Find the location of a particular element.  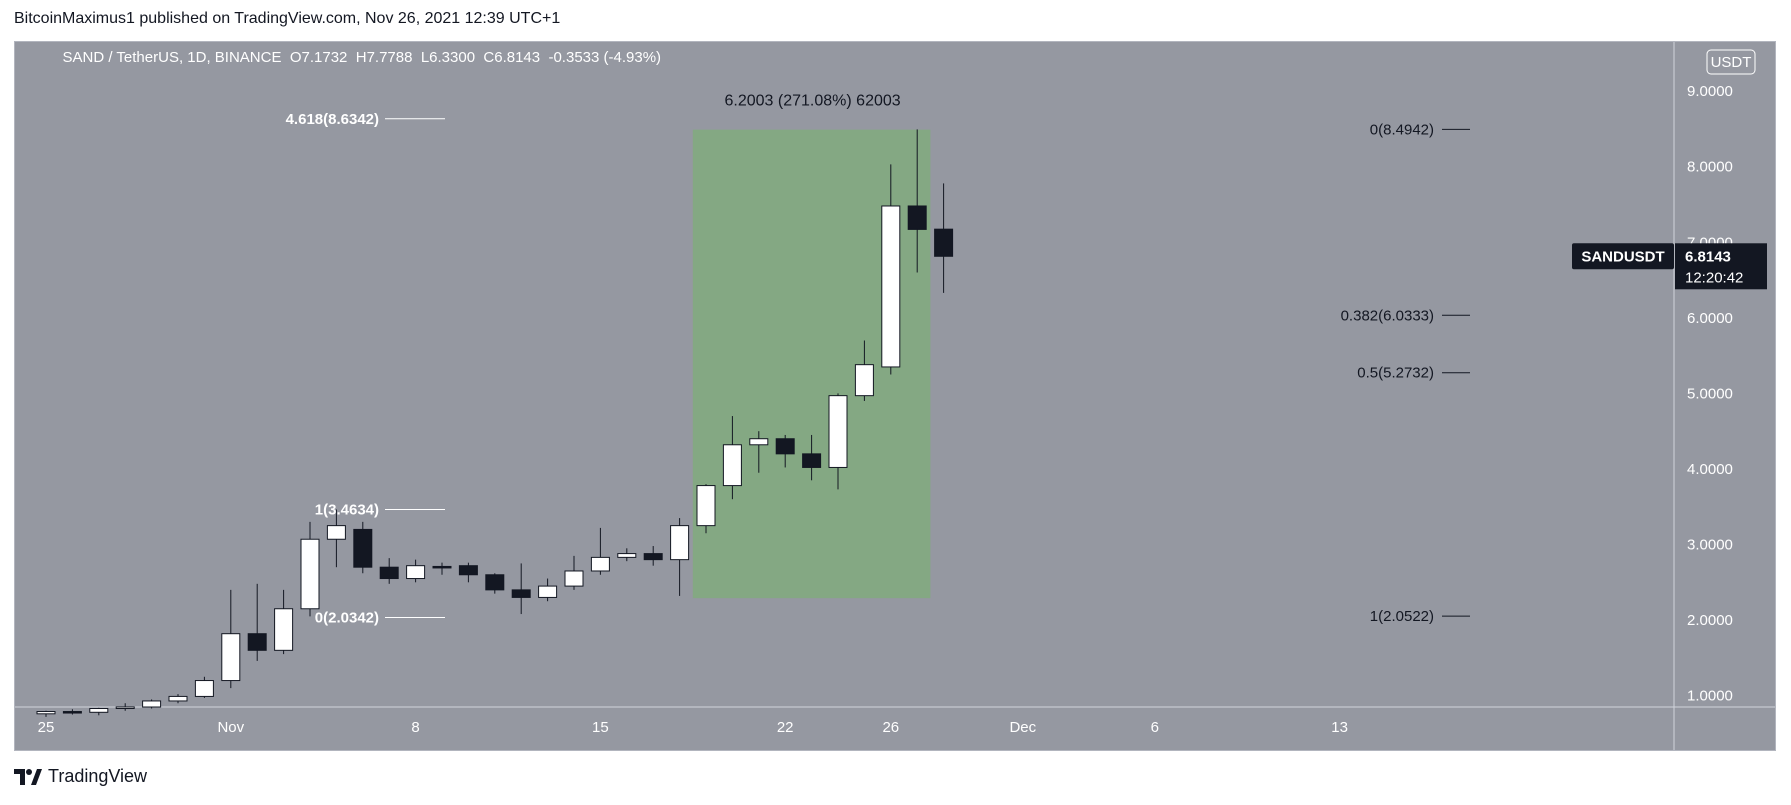

currency-badge: USDT is located at coordinates (1731, 62).